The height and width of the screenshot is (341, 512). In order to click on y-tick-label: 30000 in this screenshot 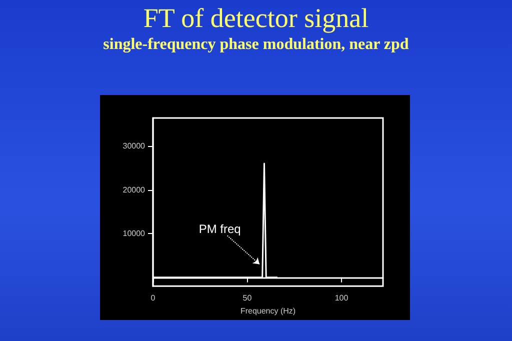, I will do `click(134, 146)`.